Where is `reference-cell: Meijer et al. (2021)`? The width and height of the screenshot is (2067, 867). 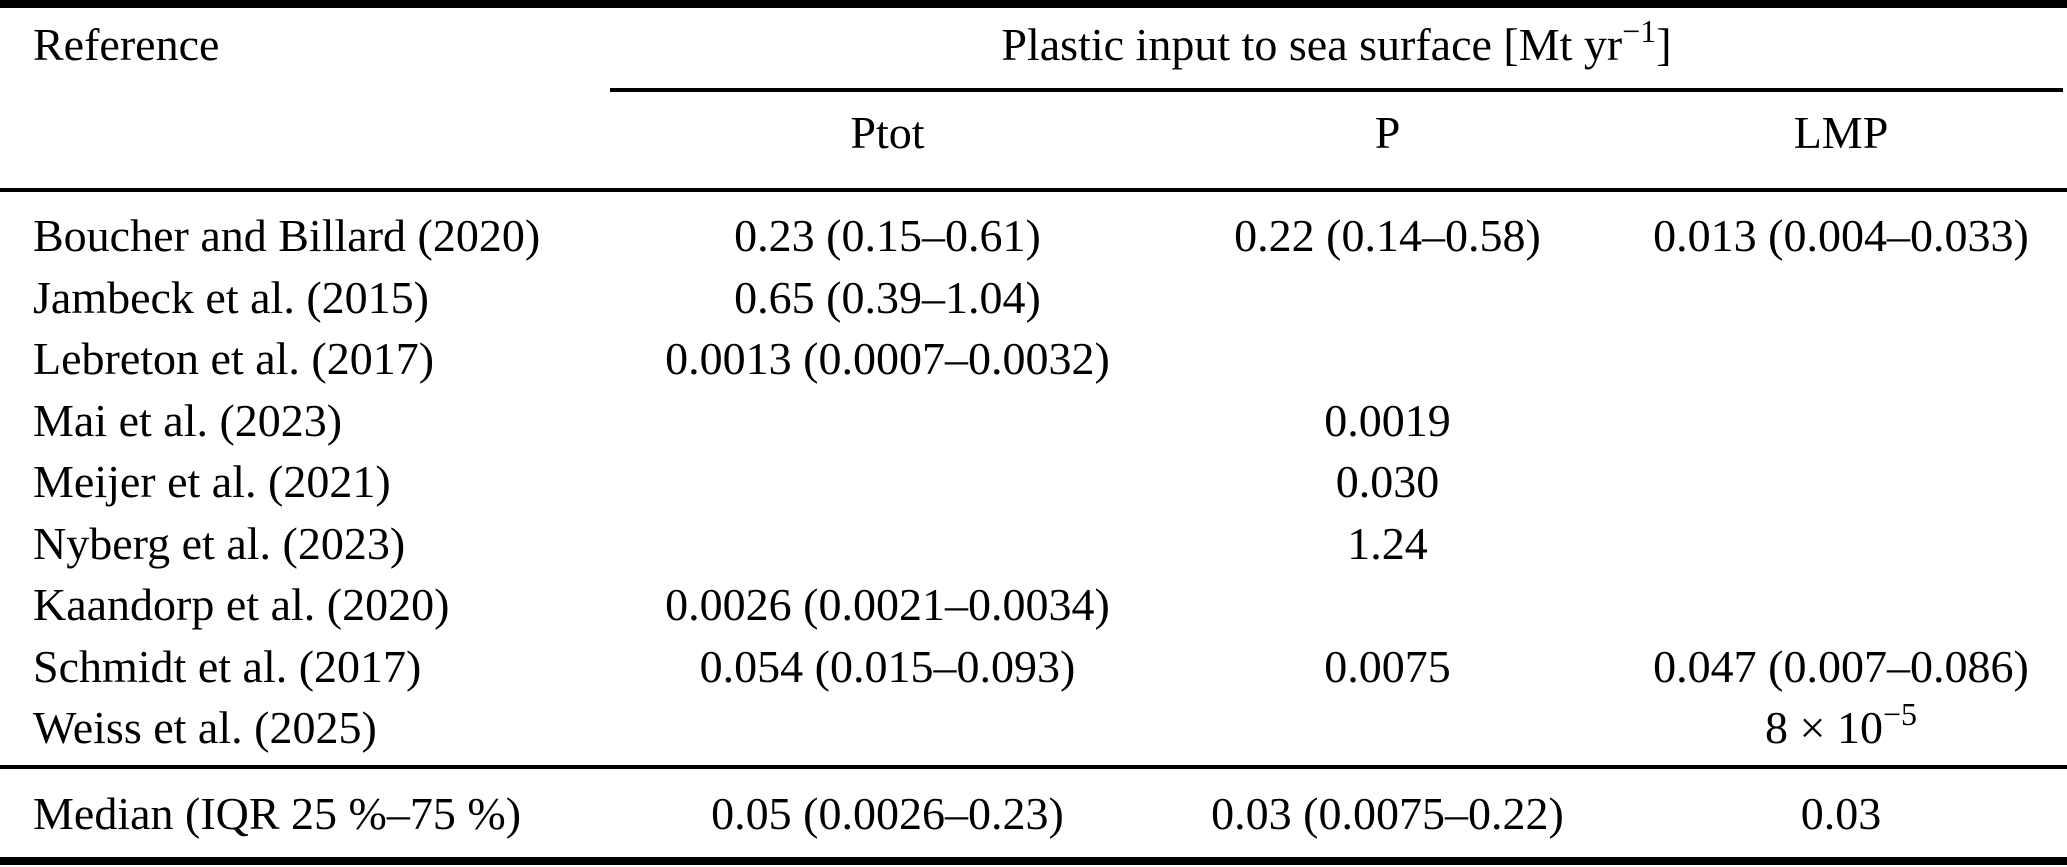
reference-cell: Meijer et al. (2021) is located at coordinates (212, 482).